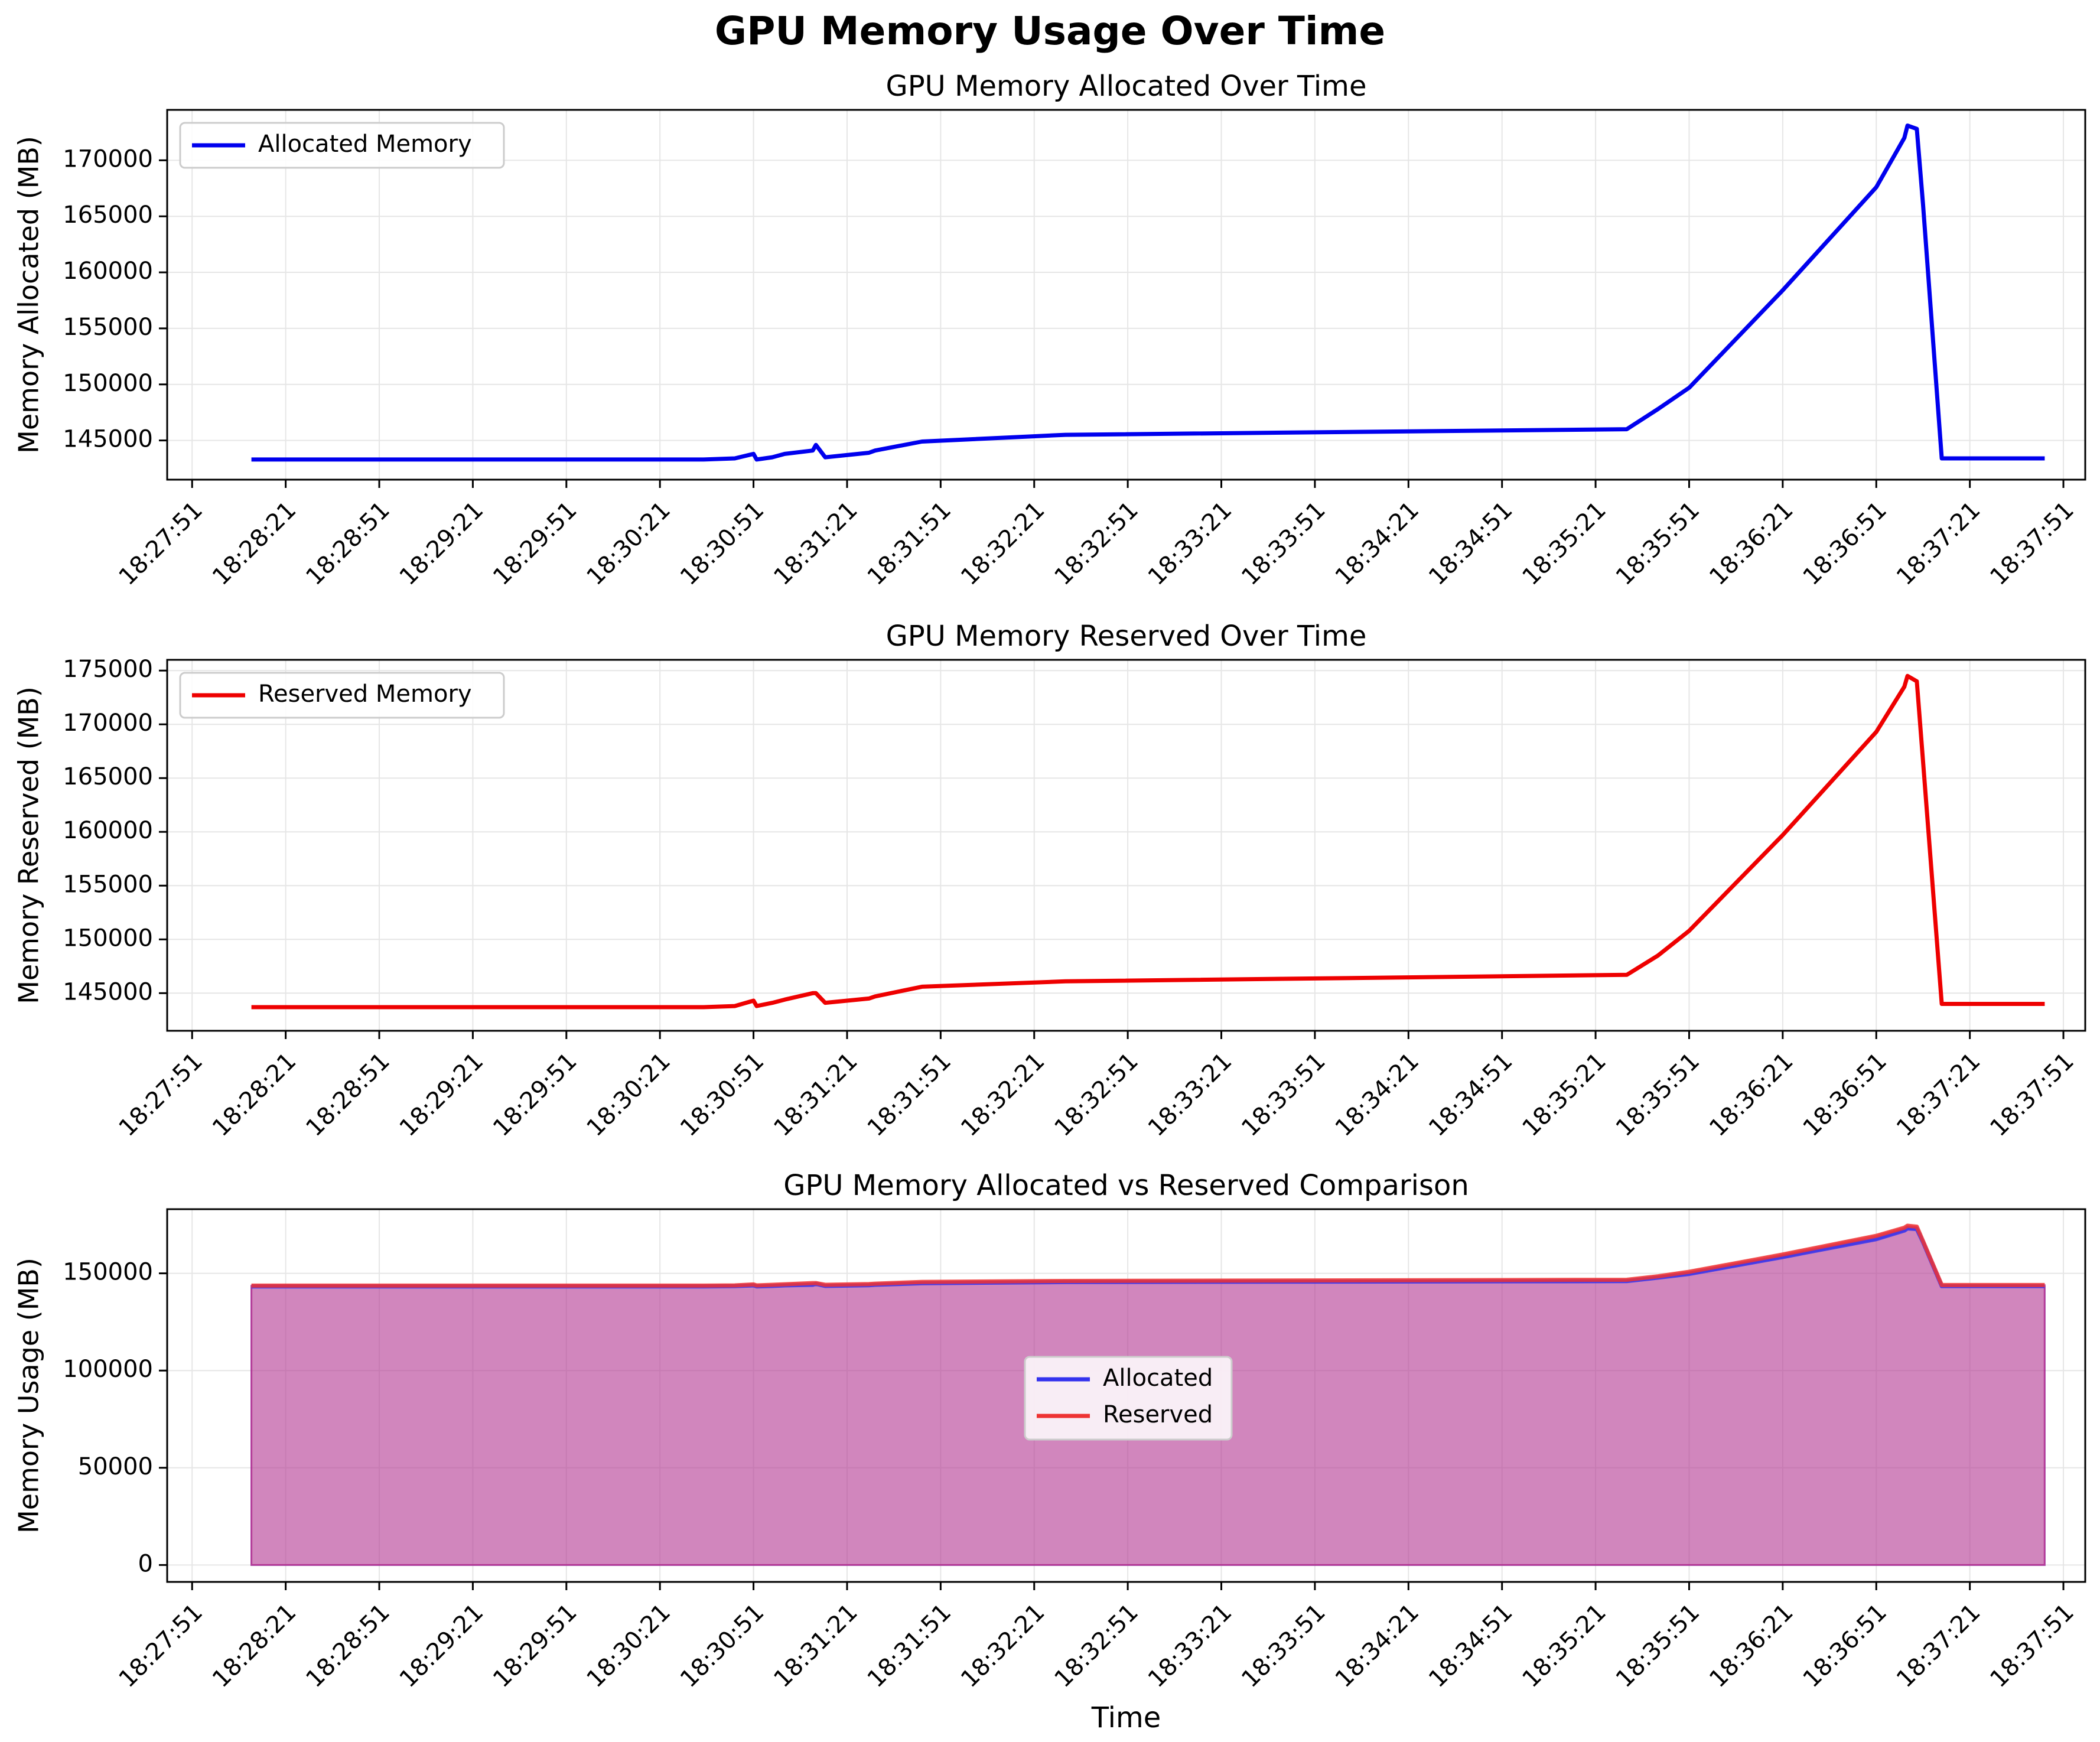  I want to click on legend: Allocated Memory, so click(342, 145).